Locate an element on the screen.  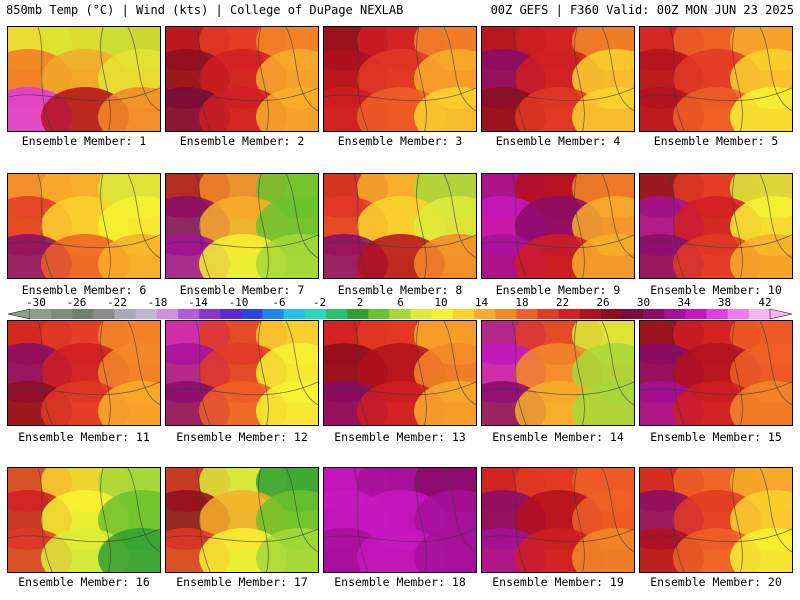
temperature-colorbar is located at coordinates (400, 314).